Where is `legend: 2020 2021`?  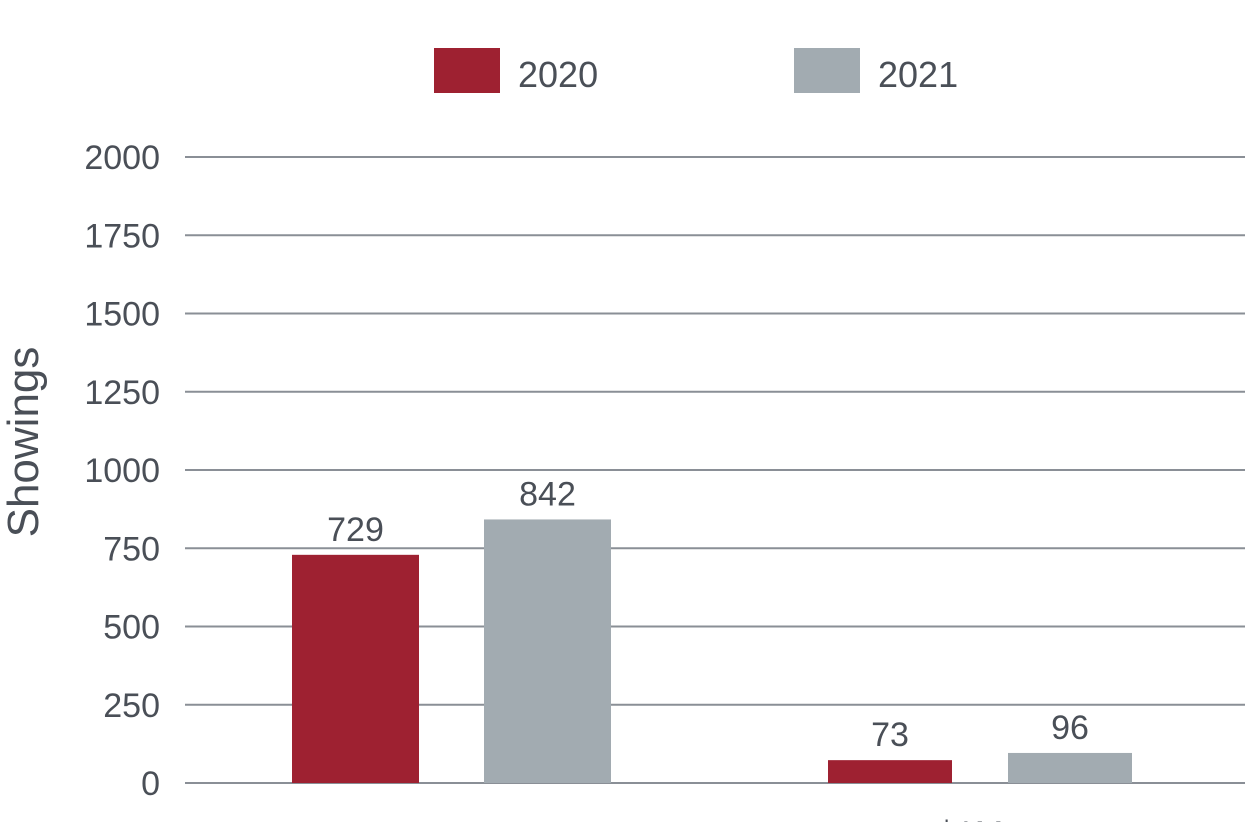 legend: 2020 2021 is located at coordinates (696, 71).